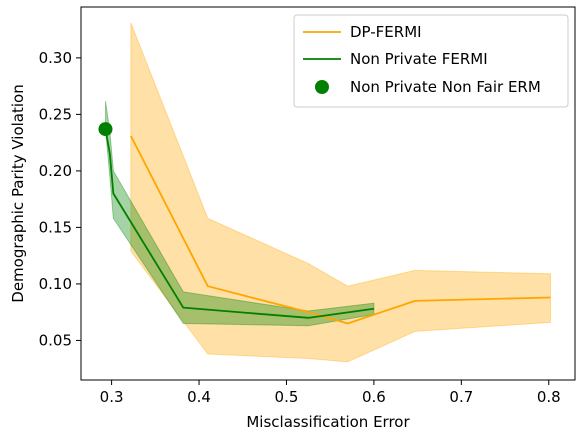 Image resolution: width=586 pixels, height=440 pixels. I want to click on legend-swatch-non-private-non-fair-erm, so click(322, 87).